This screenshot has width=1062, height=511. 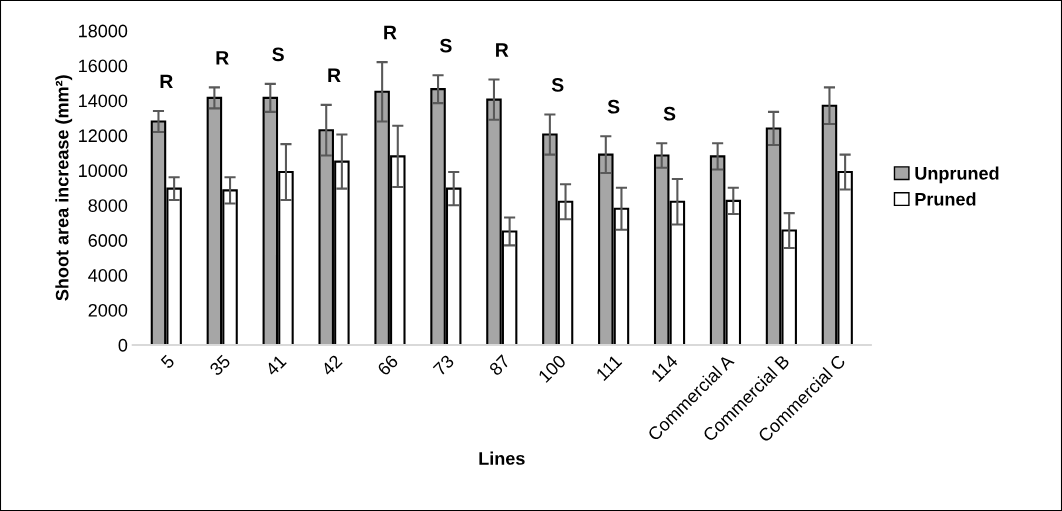 I want to click on x-tick-label: 73, so click(x=443, y=365).